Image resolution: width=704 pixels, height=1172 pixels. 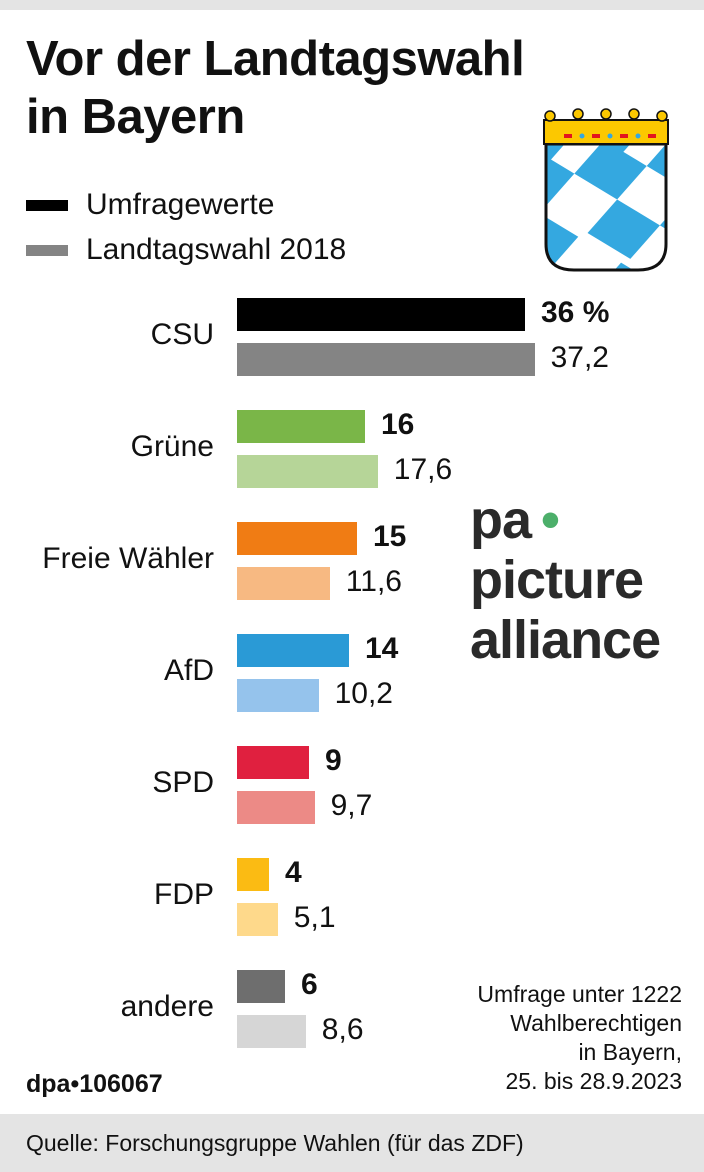 What do you see at coordinates (135, 117) in the screenshot?
I see `title-line-2: in Bayern` at bounding box center [135, 117].